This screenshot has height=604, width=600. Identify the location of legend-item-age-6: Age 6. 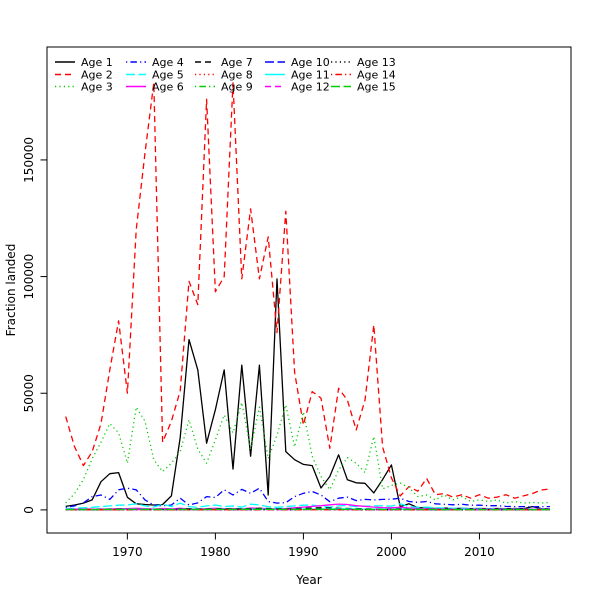
(155, 87).